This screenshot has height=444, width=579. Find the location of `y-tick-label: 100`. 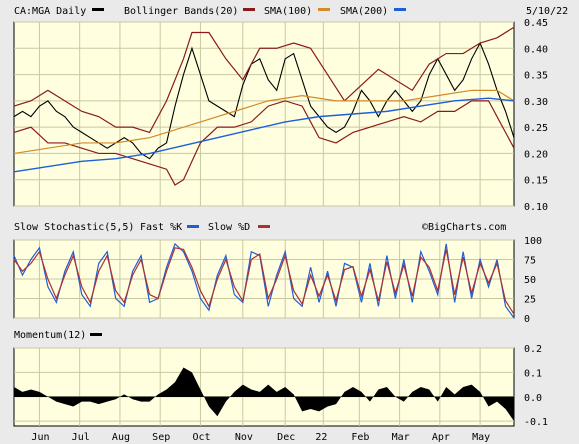

y-tick-label: 100 is located at coordinates (533, 241).